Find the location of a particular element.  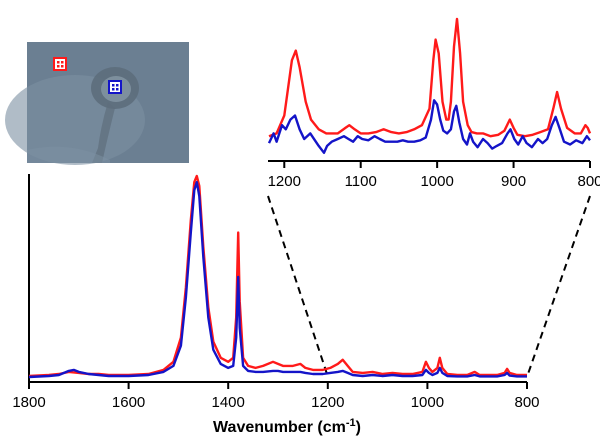

inset-x-tick-label: 1000 is located at coordinates (436, 181).